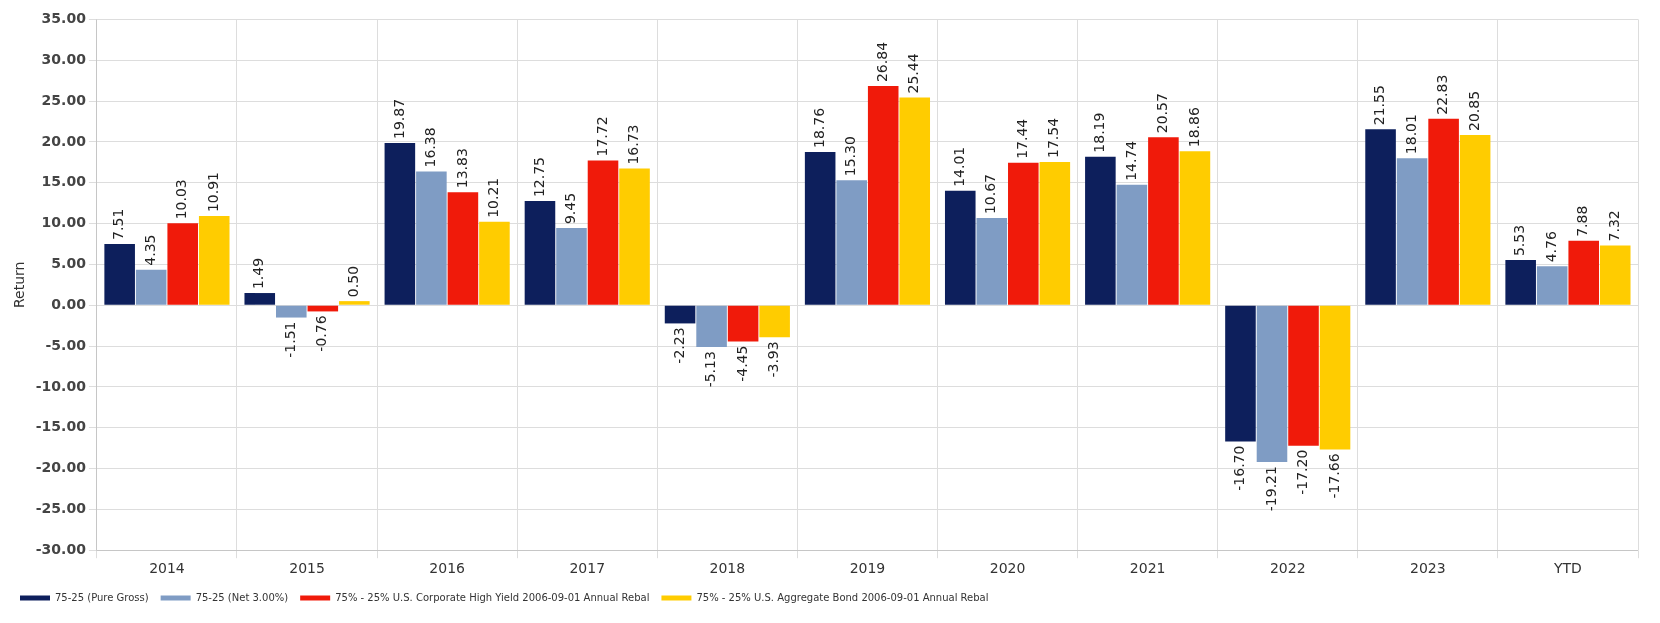  Describe the element at coordinates (570, 208) in the screenshot. I see `data-label: 9.45` at that location.